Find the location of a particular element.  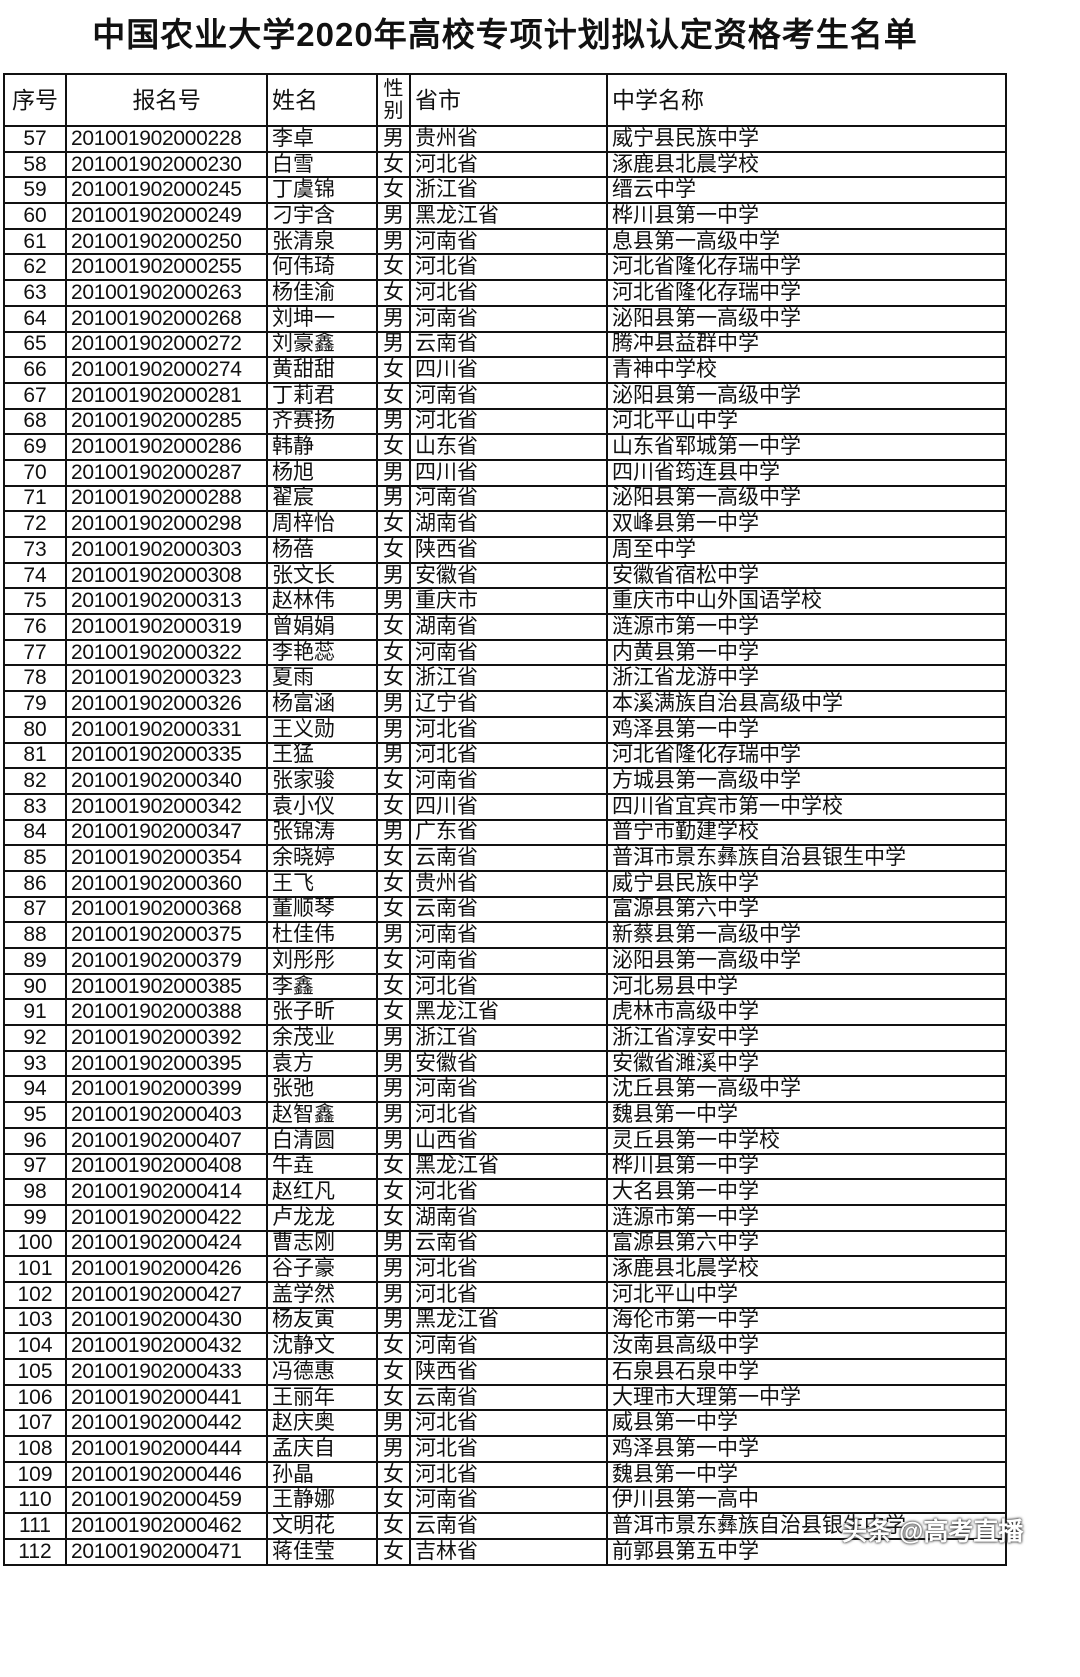

cell-index: 77 is located at coordinates (35, 652).